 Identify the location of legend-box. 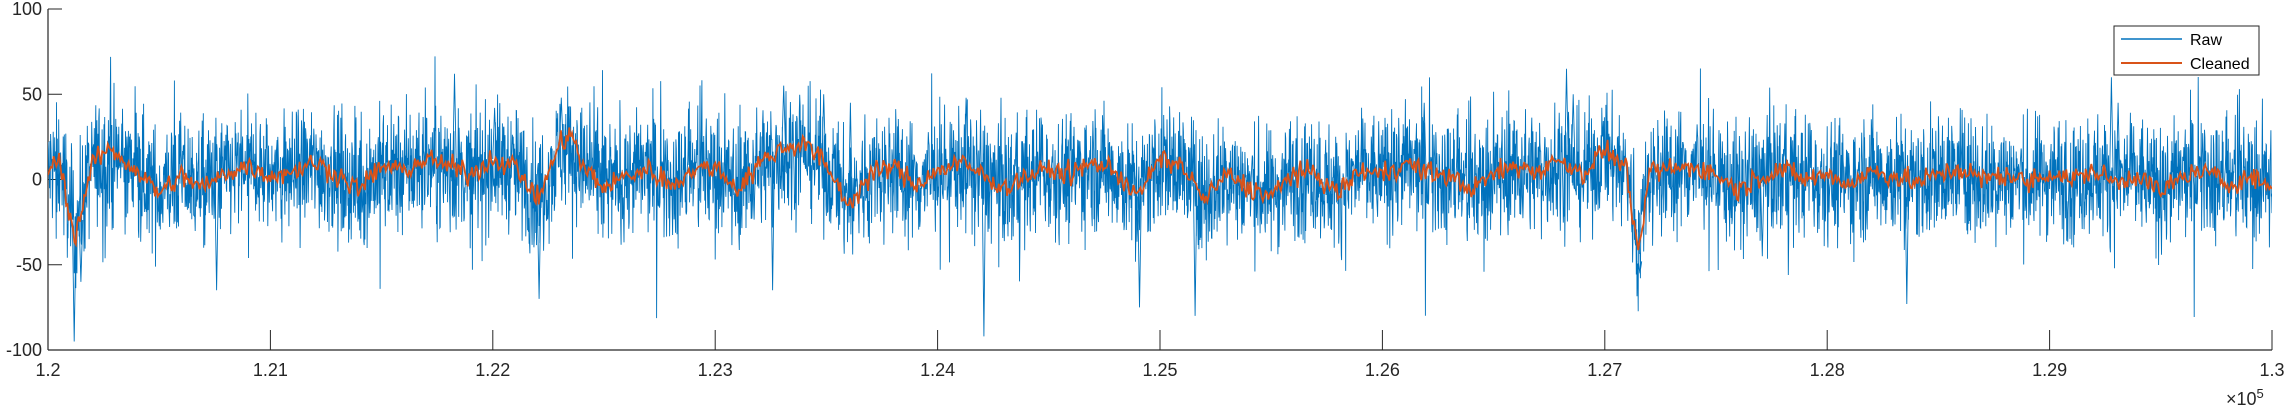
(2186, 50).